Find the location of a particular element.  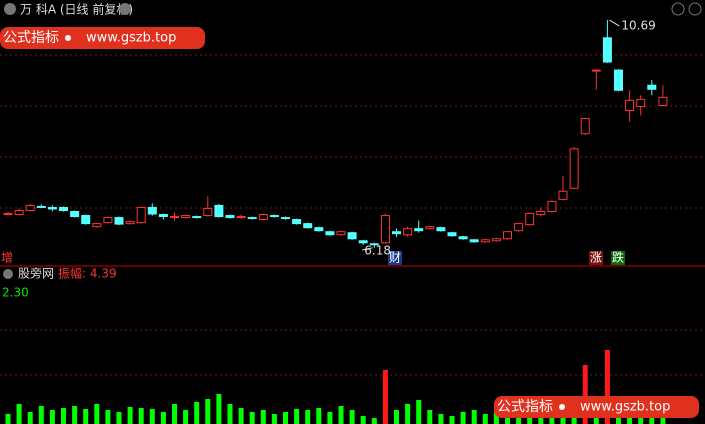

marker: 跌 is located at coordinates (618, 257).